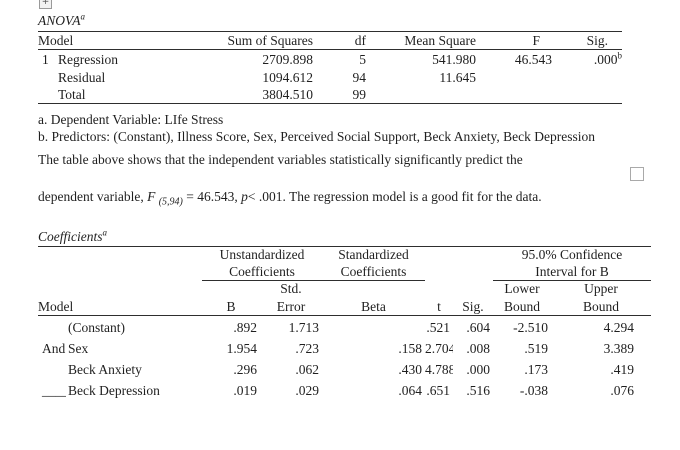  What do you see at coordinates (536, 348) in the screenshot?
I see `coef-cell-lower: .519` at bounding box center [536, 348].